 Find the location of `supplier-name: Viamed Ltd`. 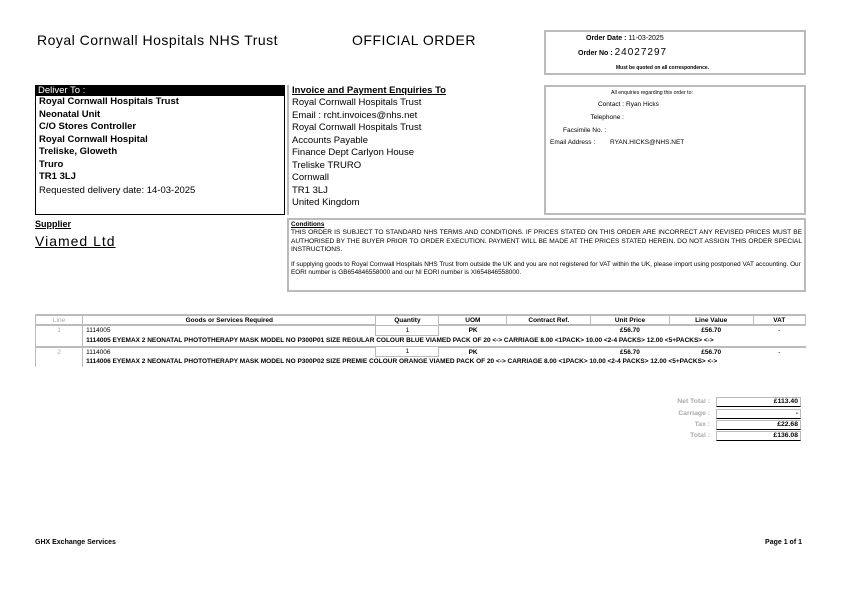

supplier-name: Viamed Ltd is located at coordinates (75, 241).